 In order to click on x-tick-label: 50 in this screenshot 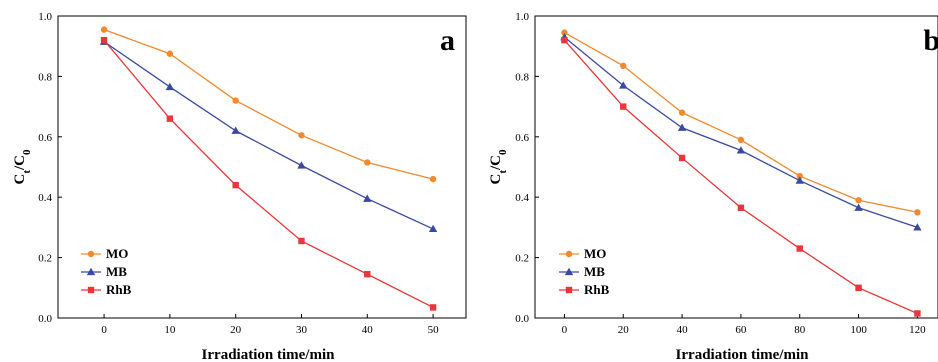, I will do `click(434, 330)`.